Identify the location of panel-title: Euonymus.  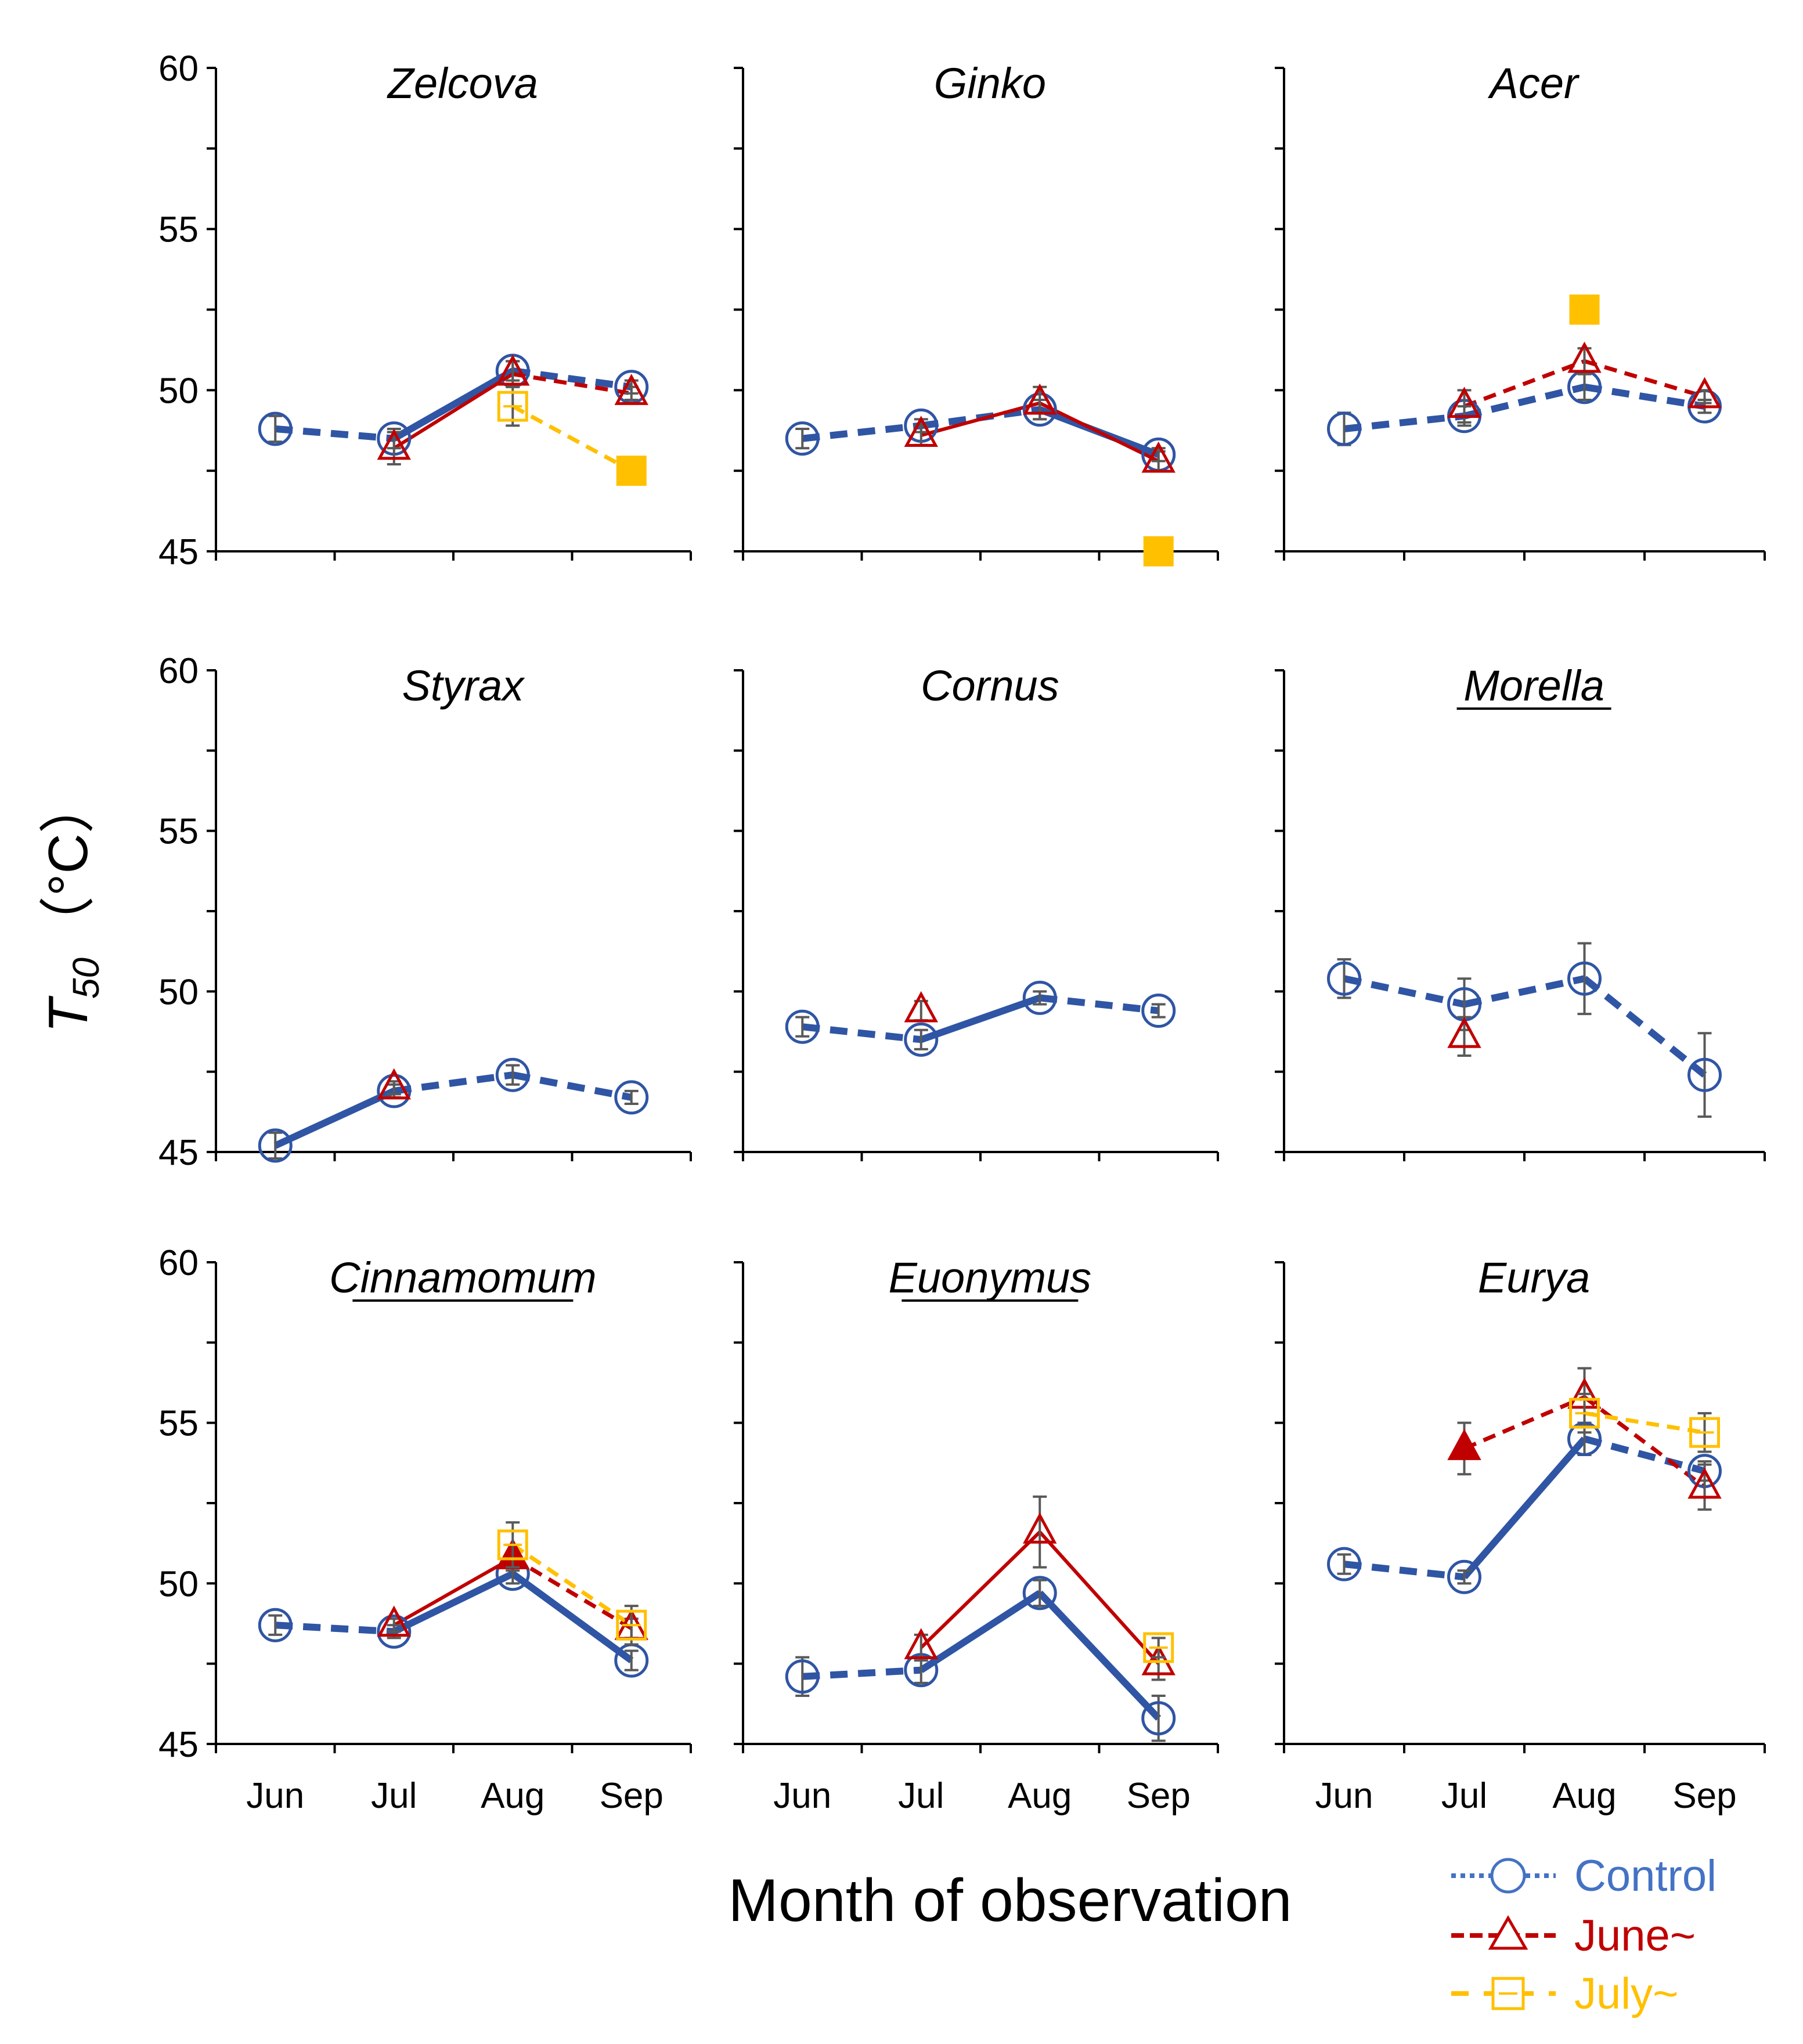
(990, 1278).